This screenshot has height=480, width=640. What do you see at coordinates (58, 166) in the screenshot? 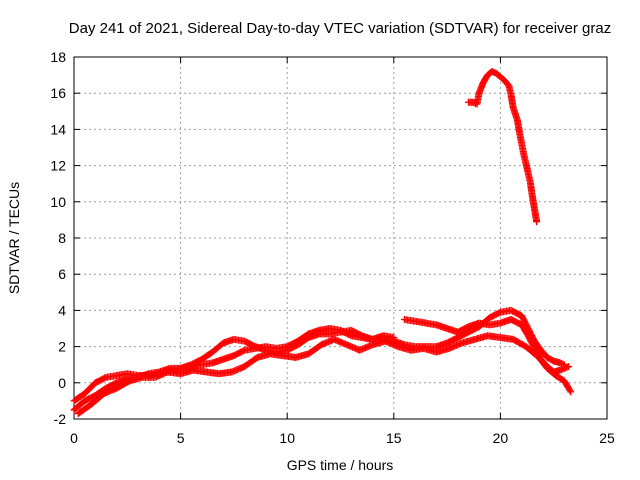
I see `y-tick-label: 12` at bounding box center [58, 166].